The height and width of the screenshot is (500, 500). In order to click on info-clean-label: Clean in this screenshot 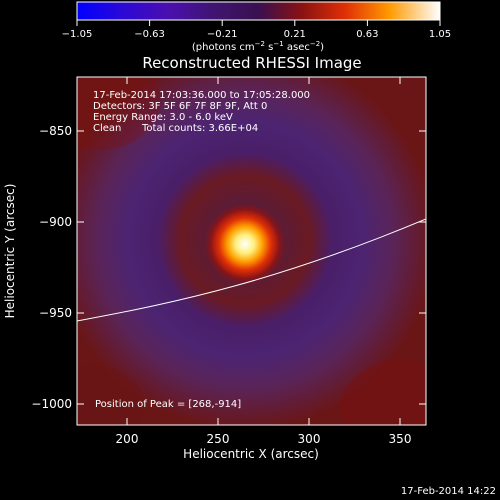, I will do `click(107, 128)`.